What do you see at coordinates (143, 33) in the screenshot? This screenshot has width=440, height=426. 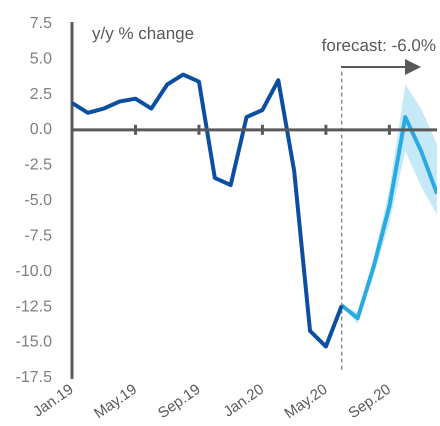 I see `y-axis-title: y/y % change` at bounding box center [143, 33].